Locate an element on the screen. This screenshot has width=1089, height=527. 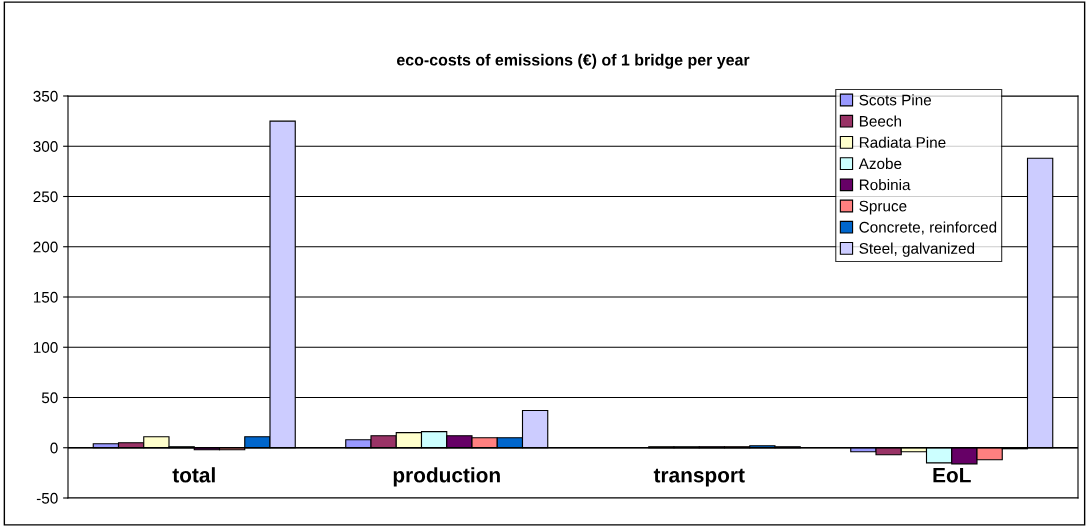
x-tick-label: EoL is located at coordinates (952, 475).